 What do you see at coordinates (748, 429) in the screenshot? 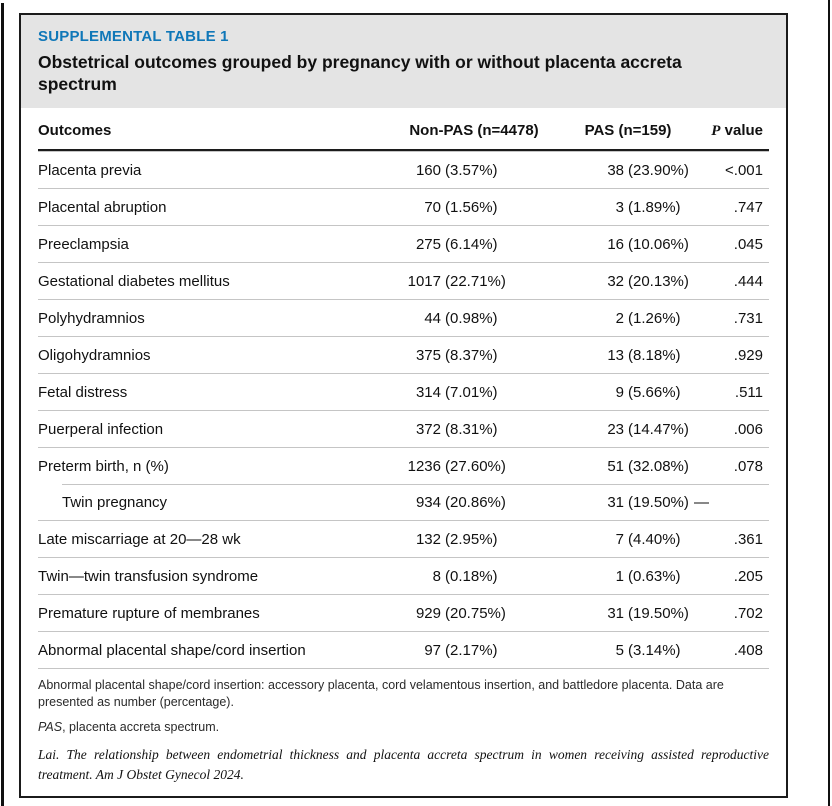
I see `p-value-cell: .006` at bounding box center [748, 429].